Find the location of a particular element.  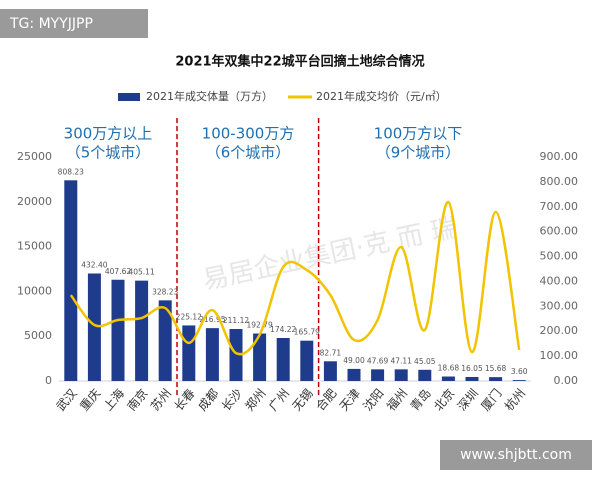

bar-label: 16.05 is located at coordinates (472, 368).